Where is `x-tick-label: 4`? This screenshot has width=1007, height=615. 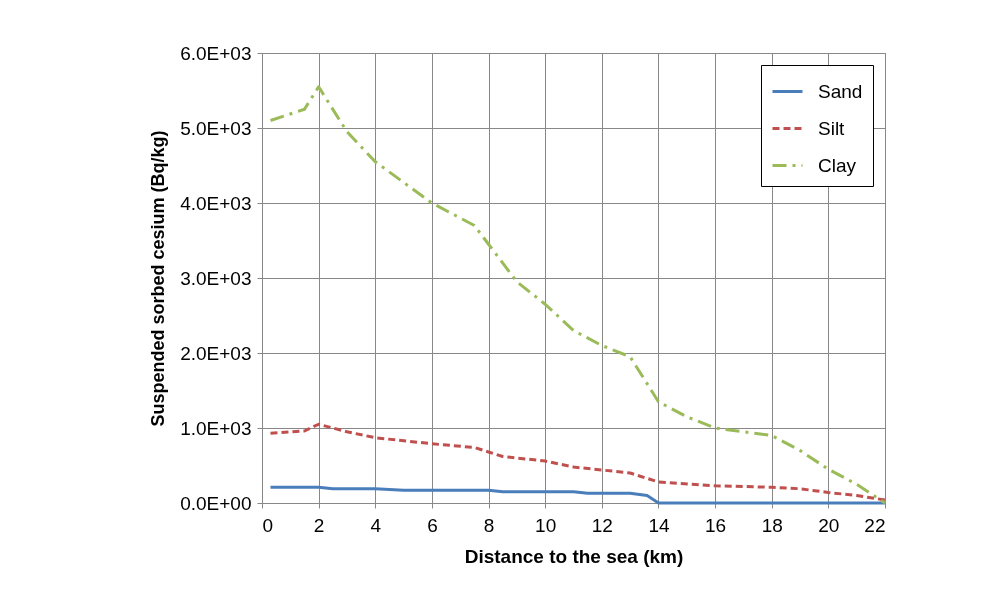 x-tick-label: 4 is located at coordinates (376, 525).